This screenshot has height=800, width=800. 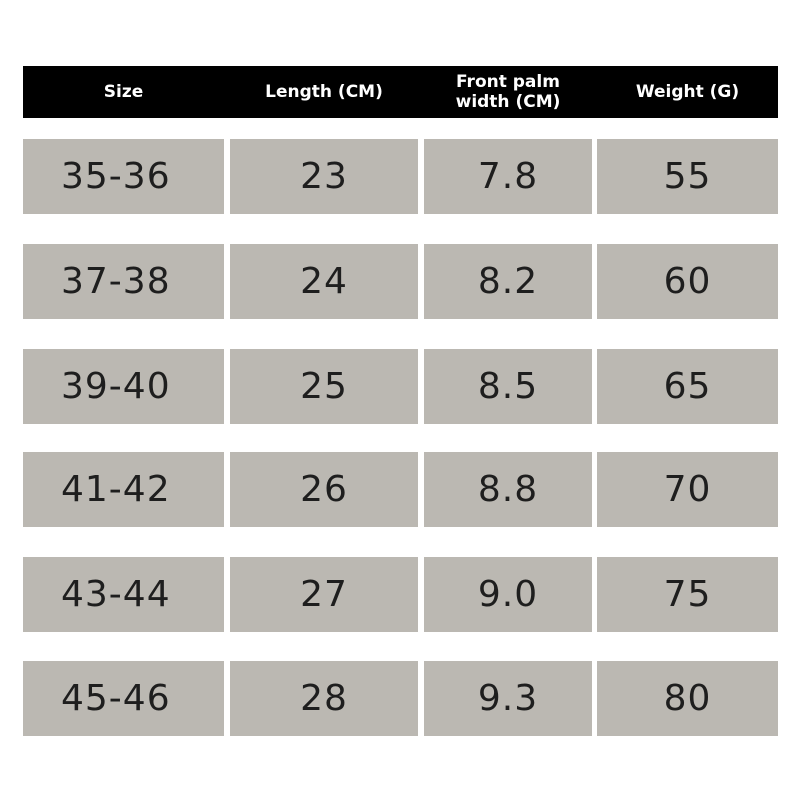 I want to click on palm-width-cell: 8.8, so click(x=508, y=489).